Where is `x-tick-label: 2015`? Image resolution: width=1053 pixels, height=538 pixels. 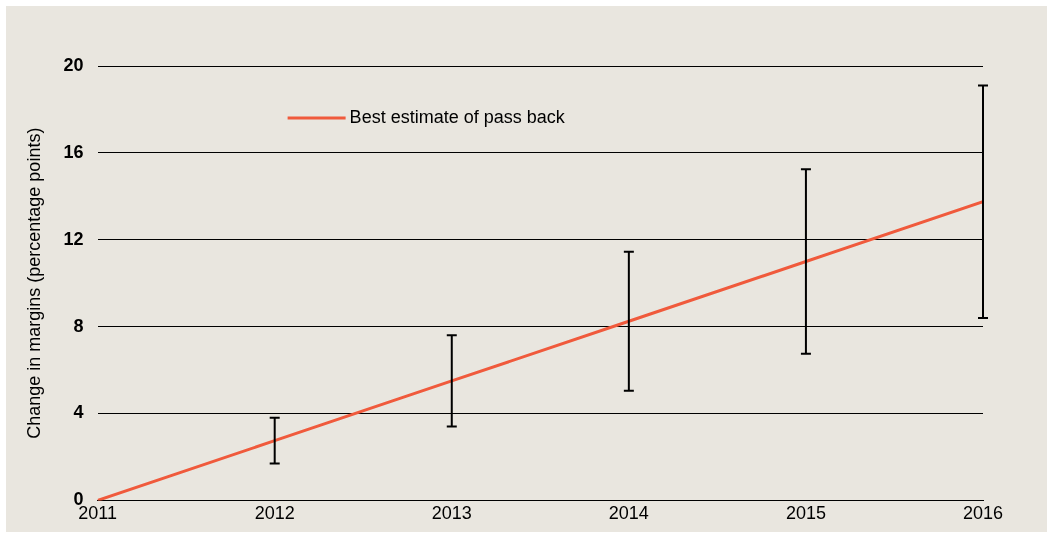
x-tick-label: 2015 is located at coordinates (805, 513).